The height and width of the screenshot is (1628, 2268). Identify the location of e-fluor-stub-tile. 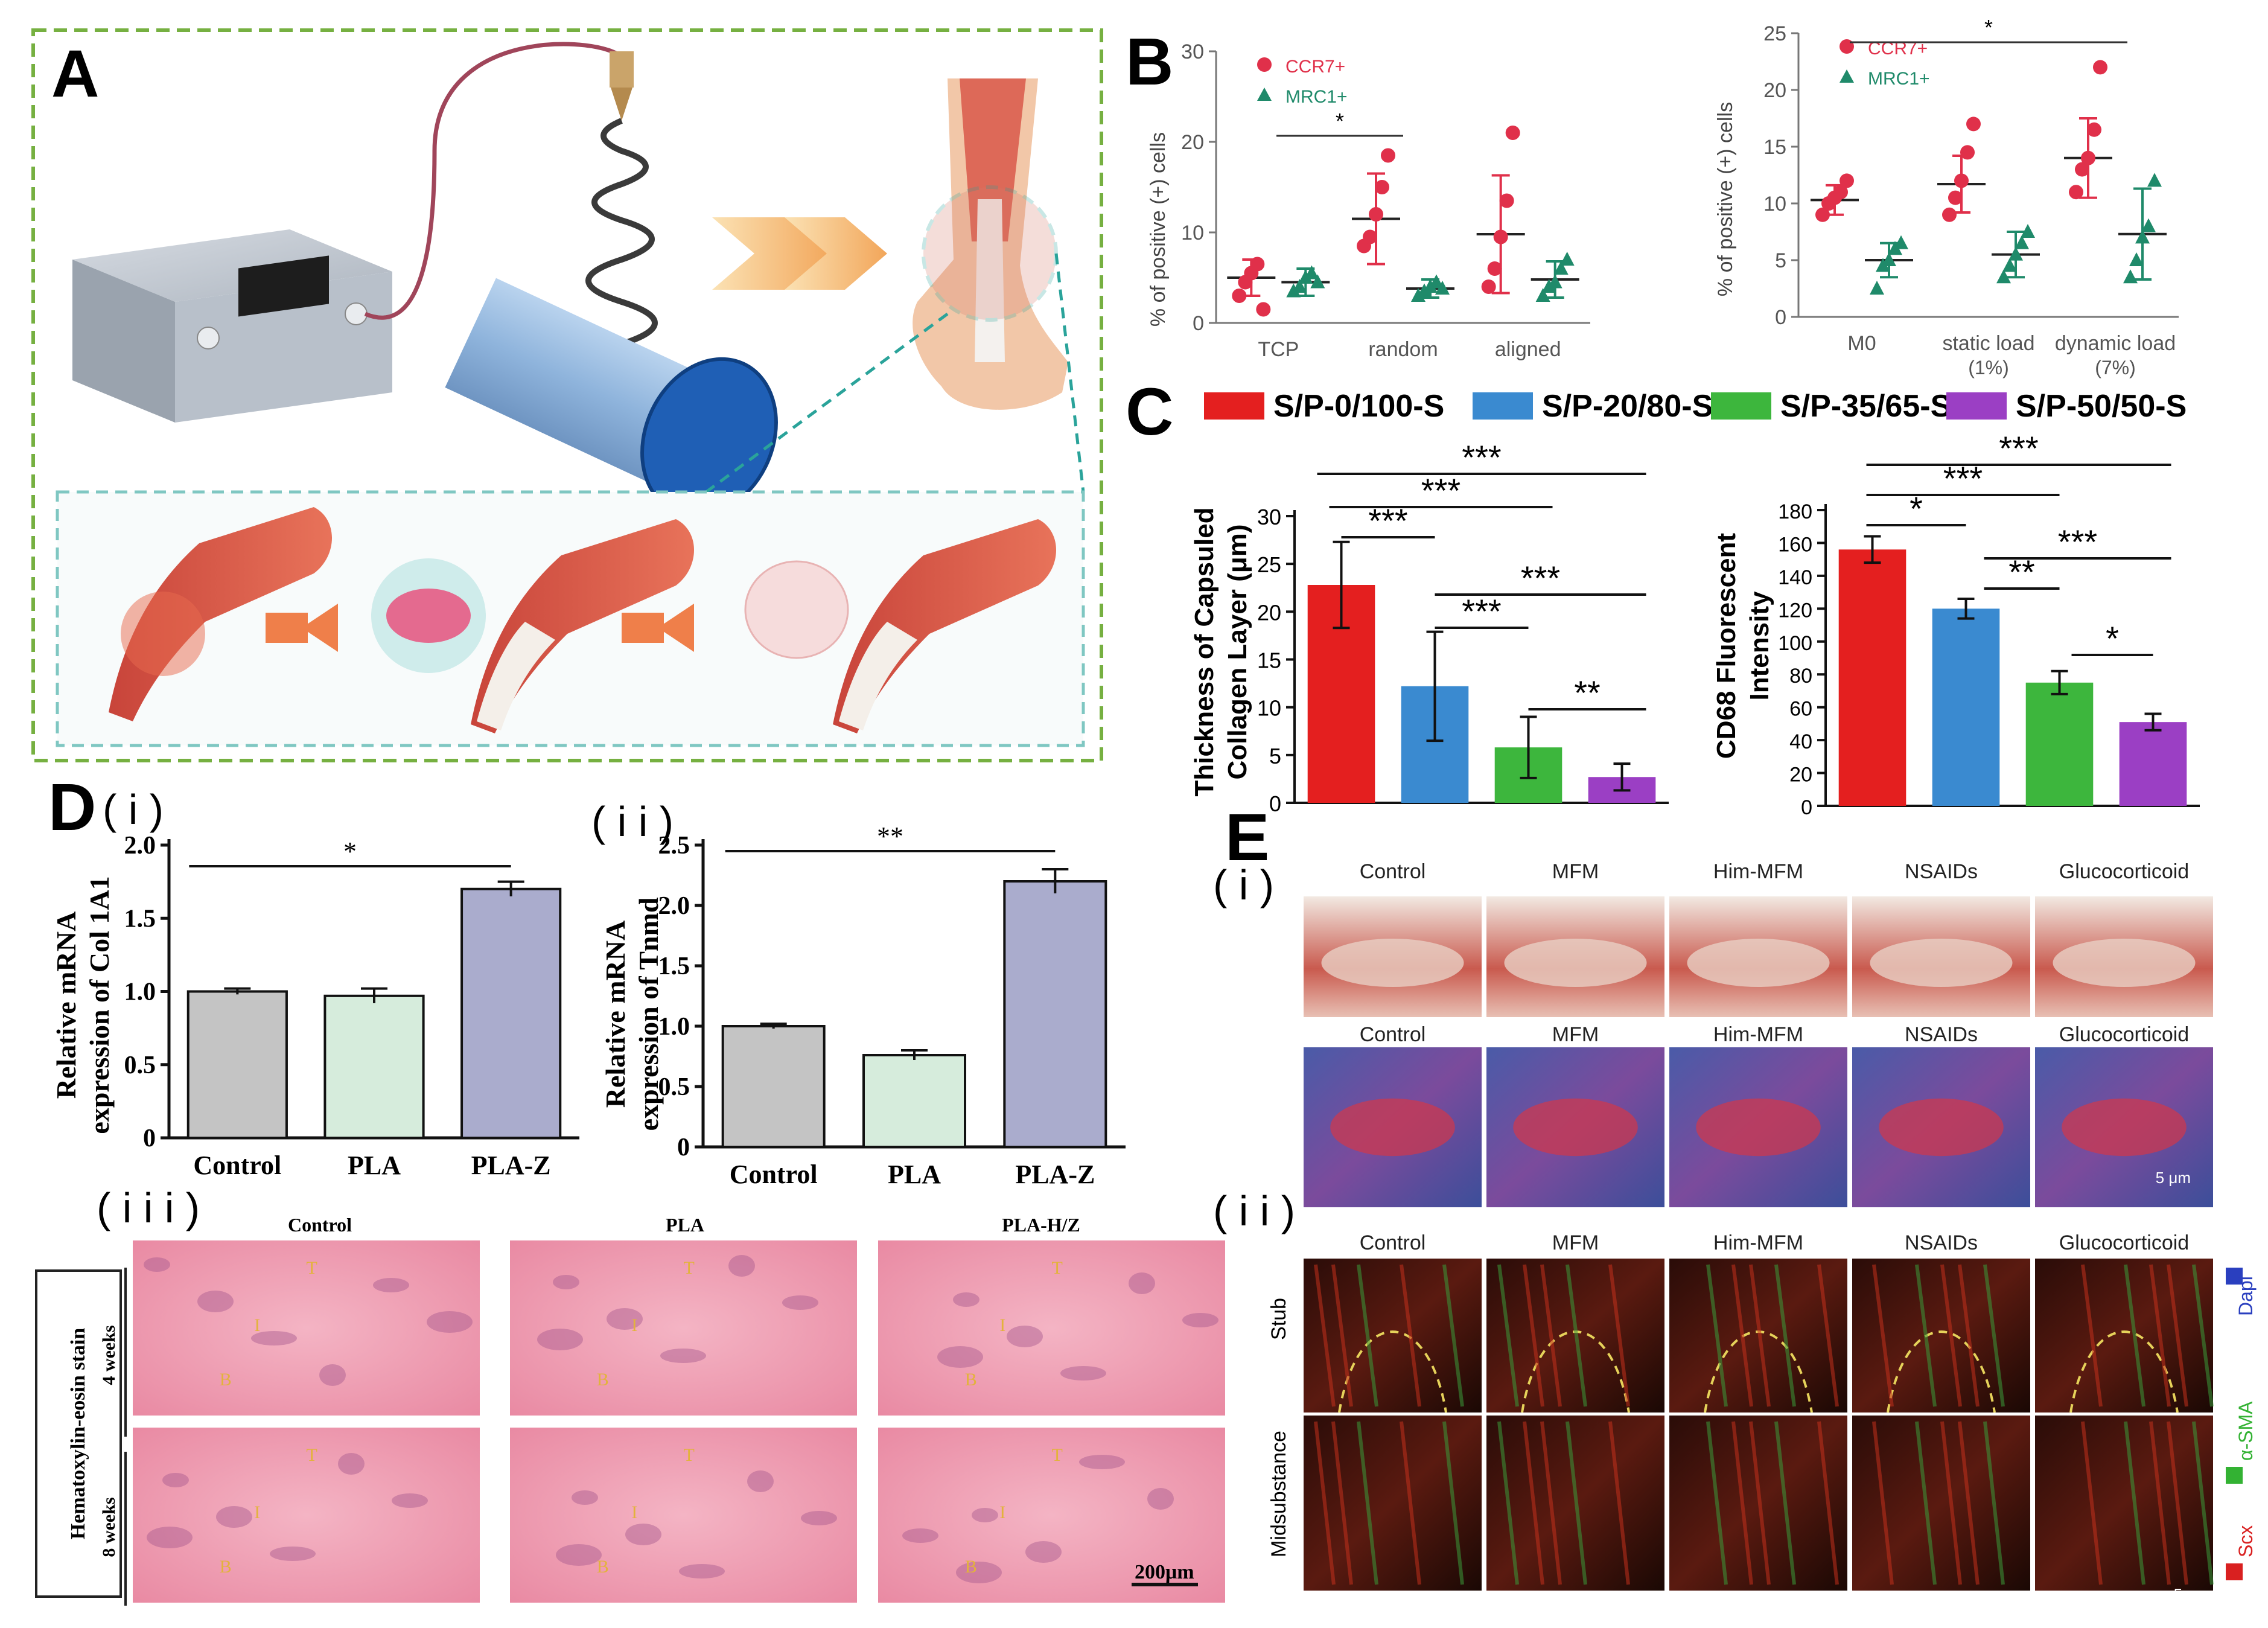
(2124, 1336).